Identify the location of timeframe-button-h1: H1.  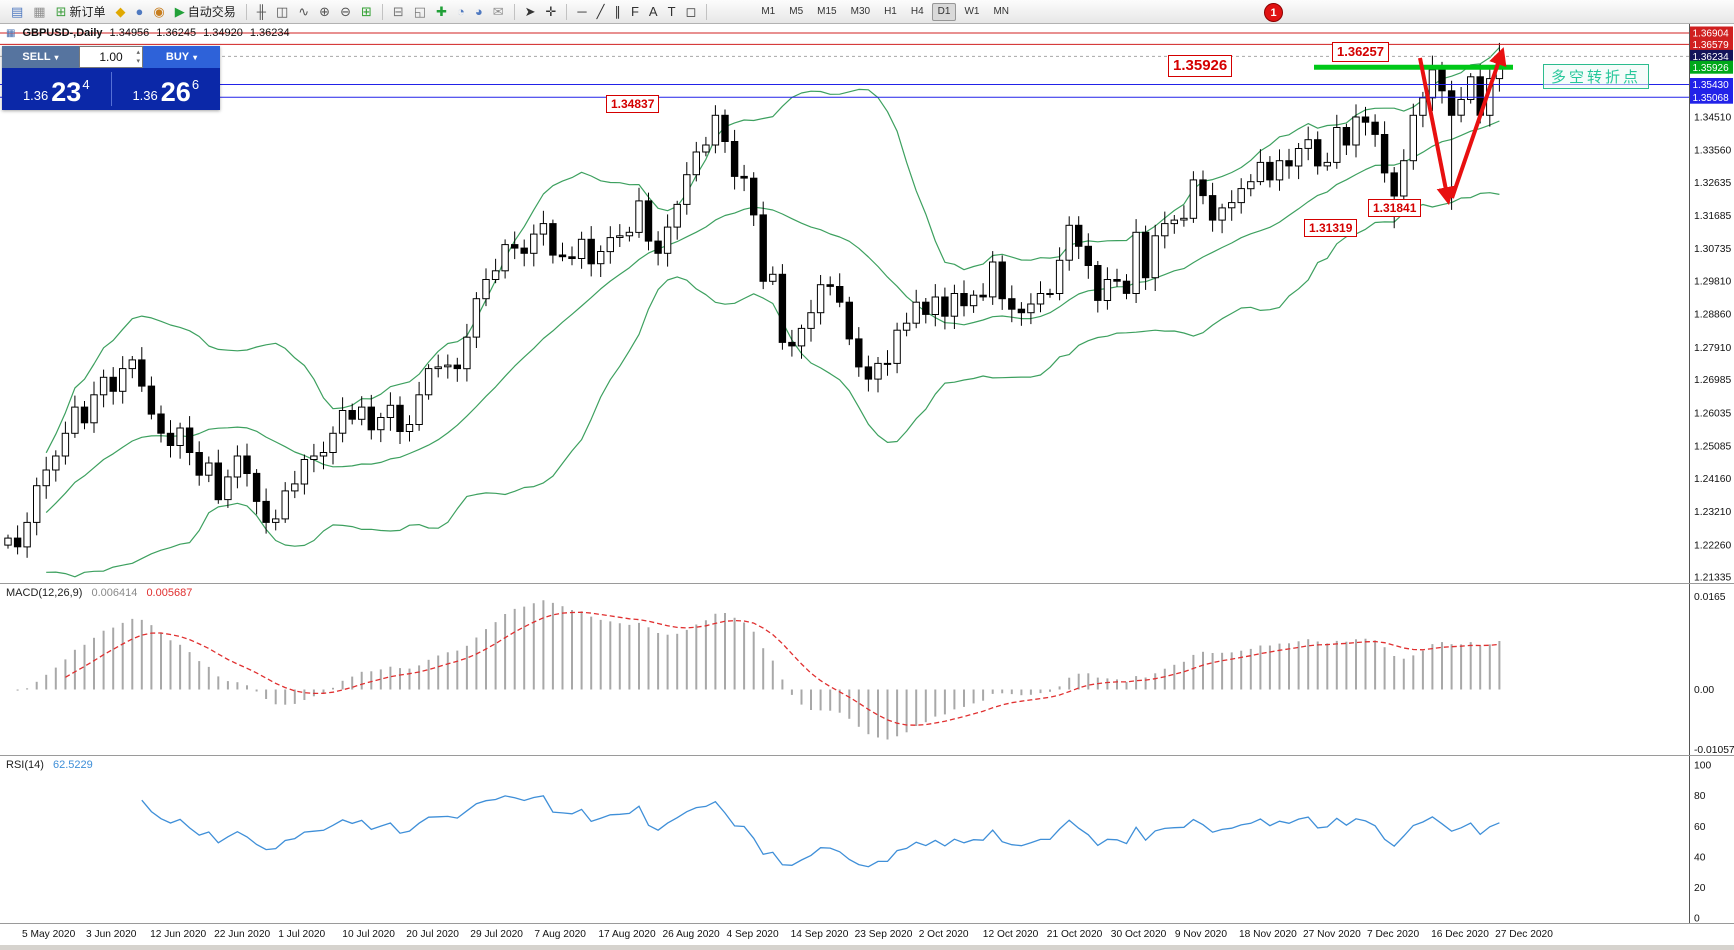
(890, 11).